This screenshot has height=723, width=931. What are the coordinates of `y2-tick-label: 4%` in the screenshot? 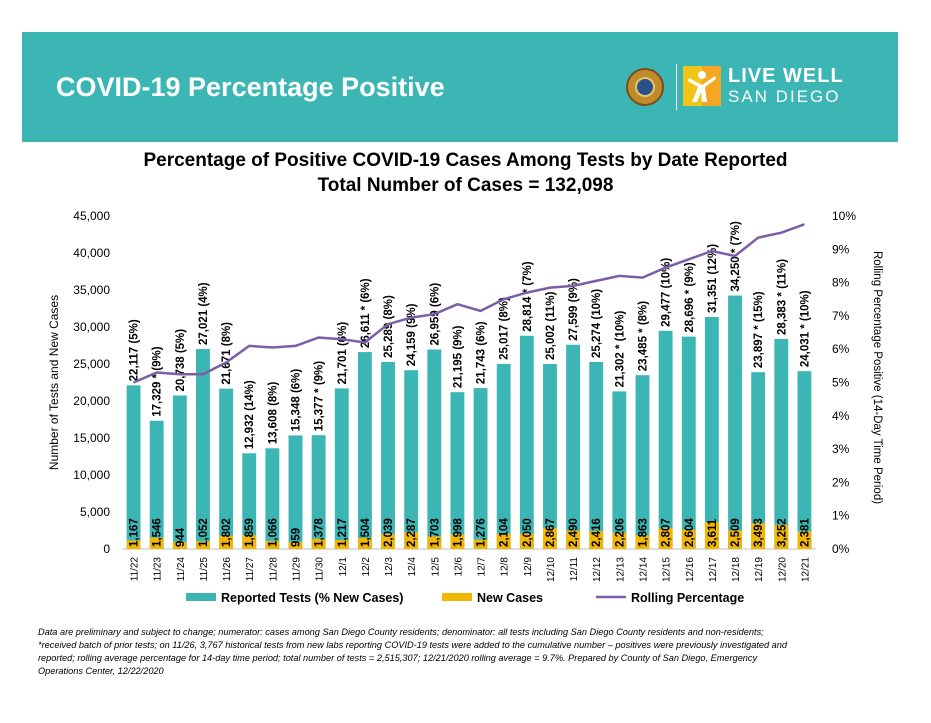 It's located at (841, 416).